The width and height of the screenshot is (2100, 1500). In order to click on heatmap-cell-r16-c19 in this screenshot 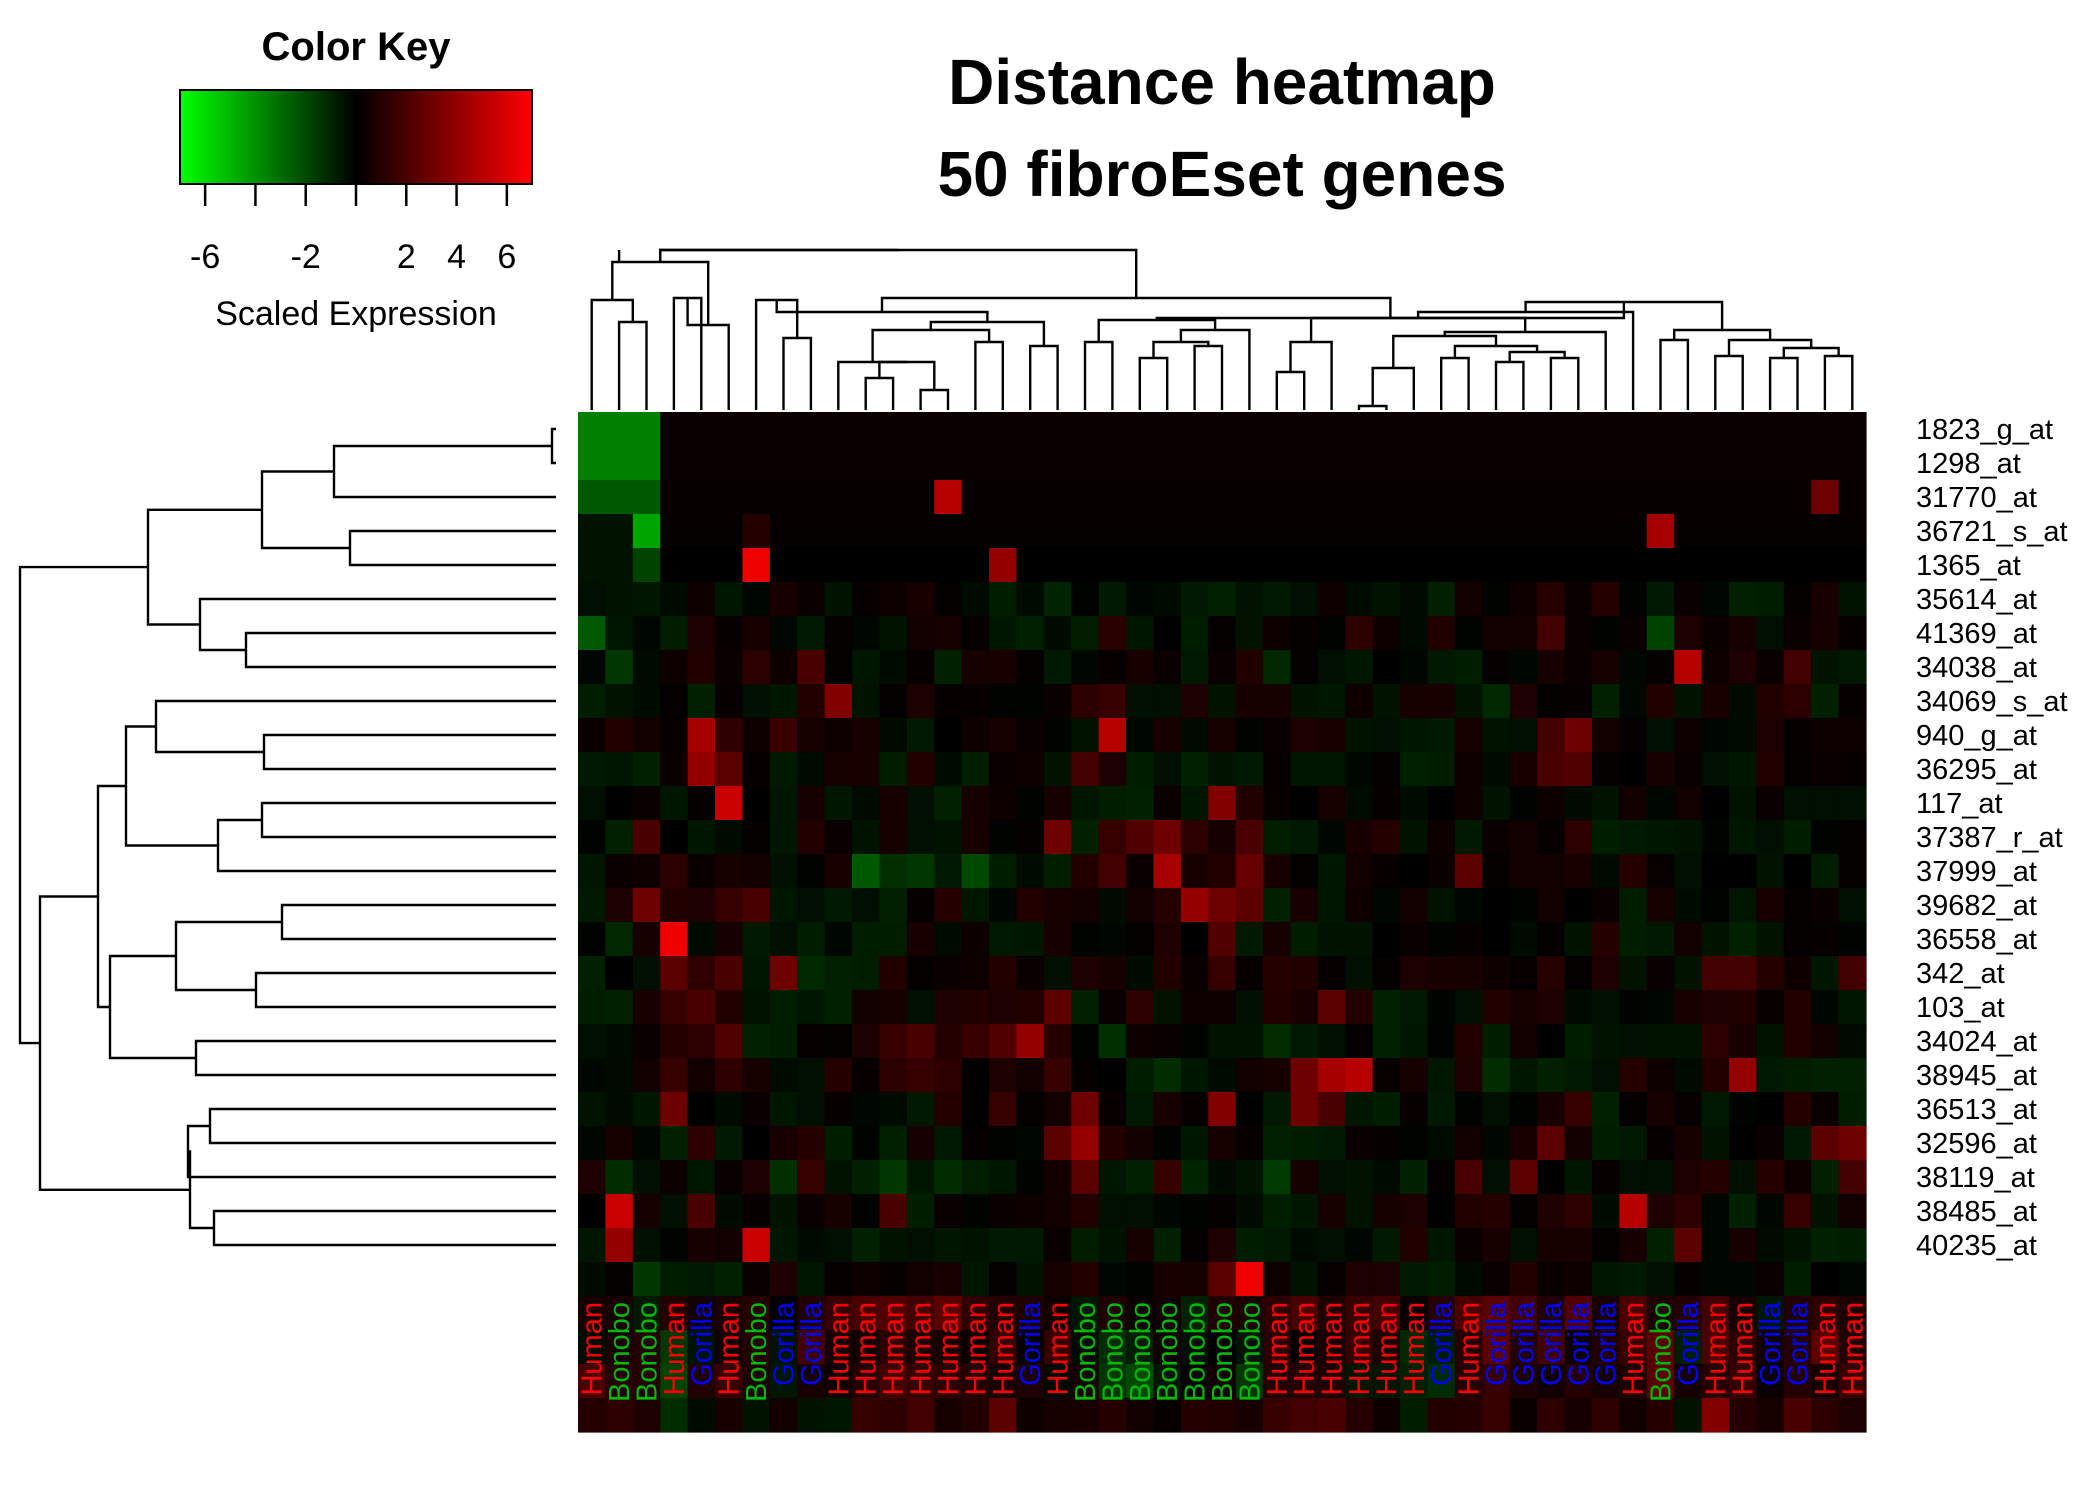, I will do `click(1112, 973)`.